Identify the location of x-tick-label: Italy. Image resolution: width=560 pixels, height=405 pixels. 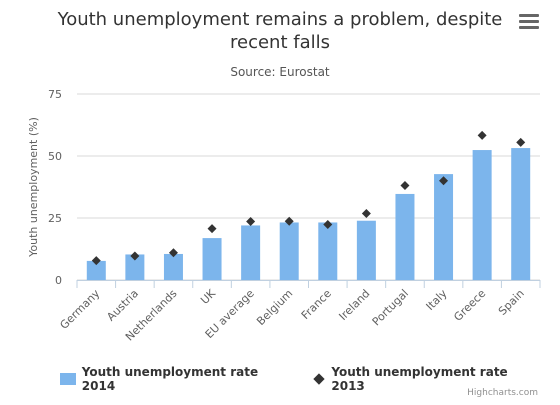
(437, 300).